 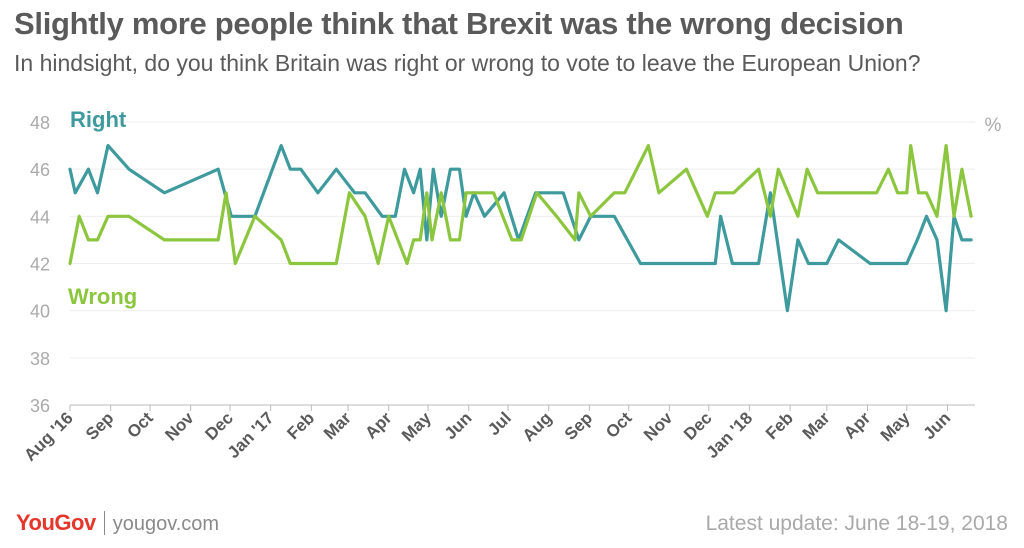 What do you see at coordinates (40, 406) in the screenshot?
I see `y-tick-label: 36` at bounding box center [40, 406].